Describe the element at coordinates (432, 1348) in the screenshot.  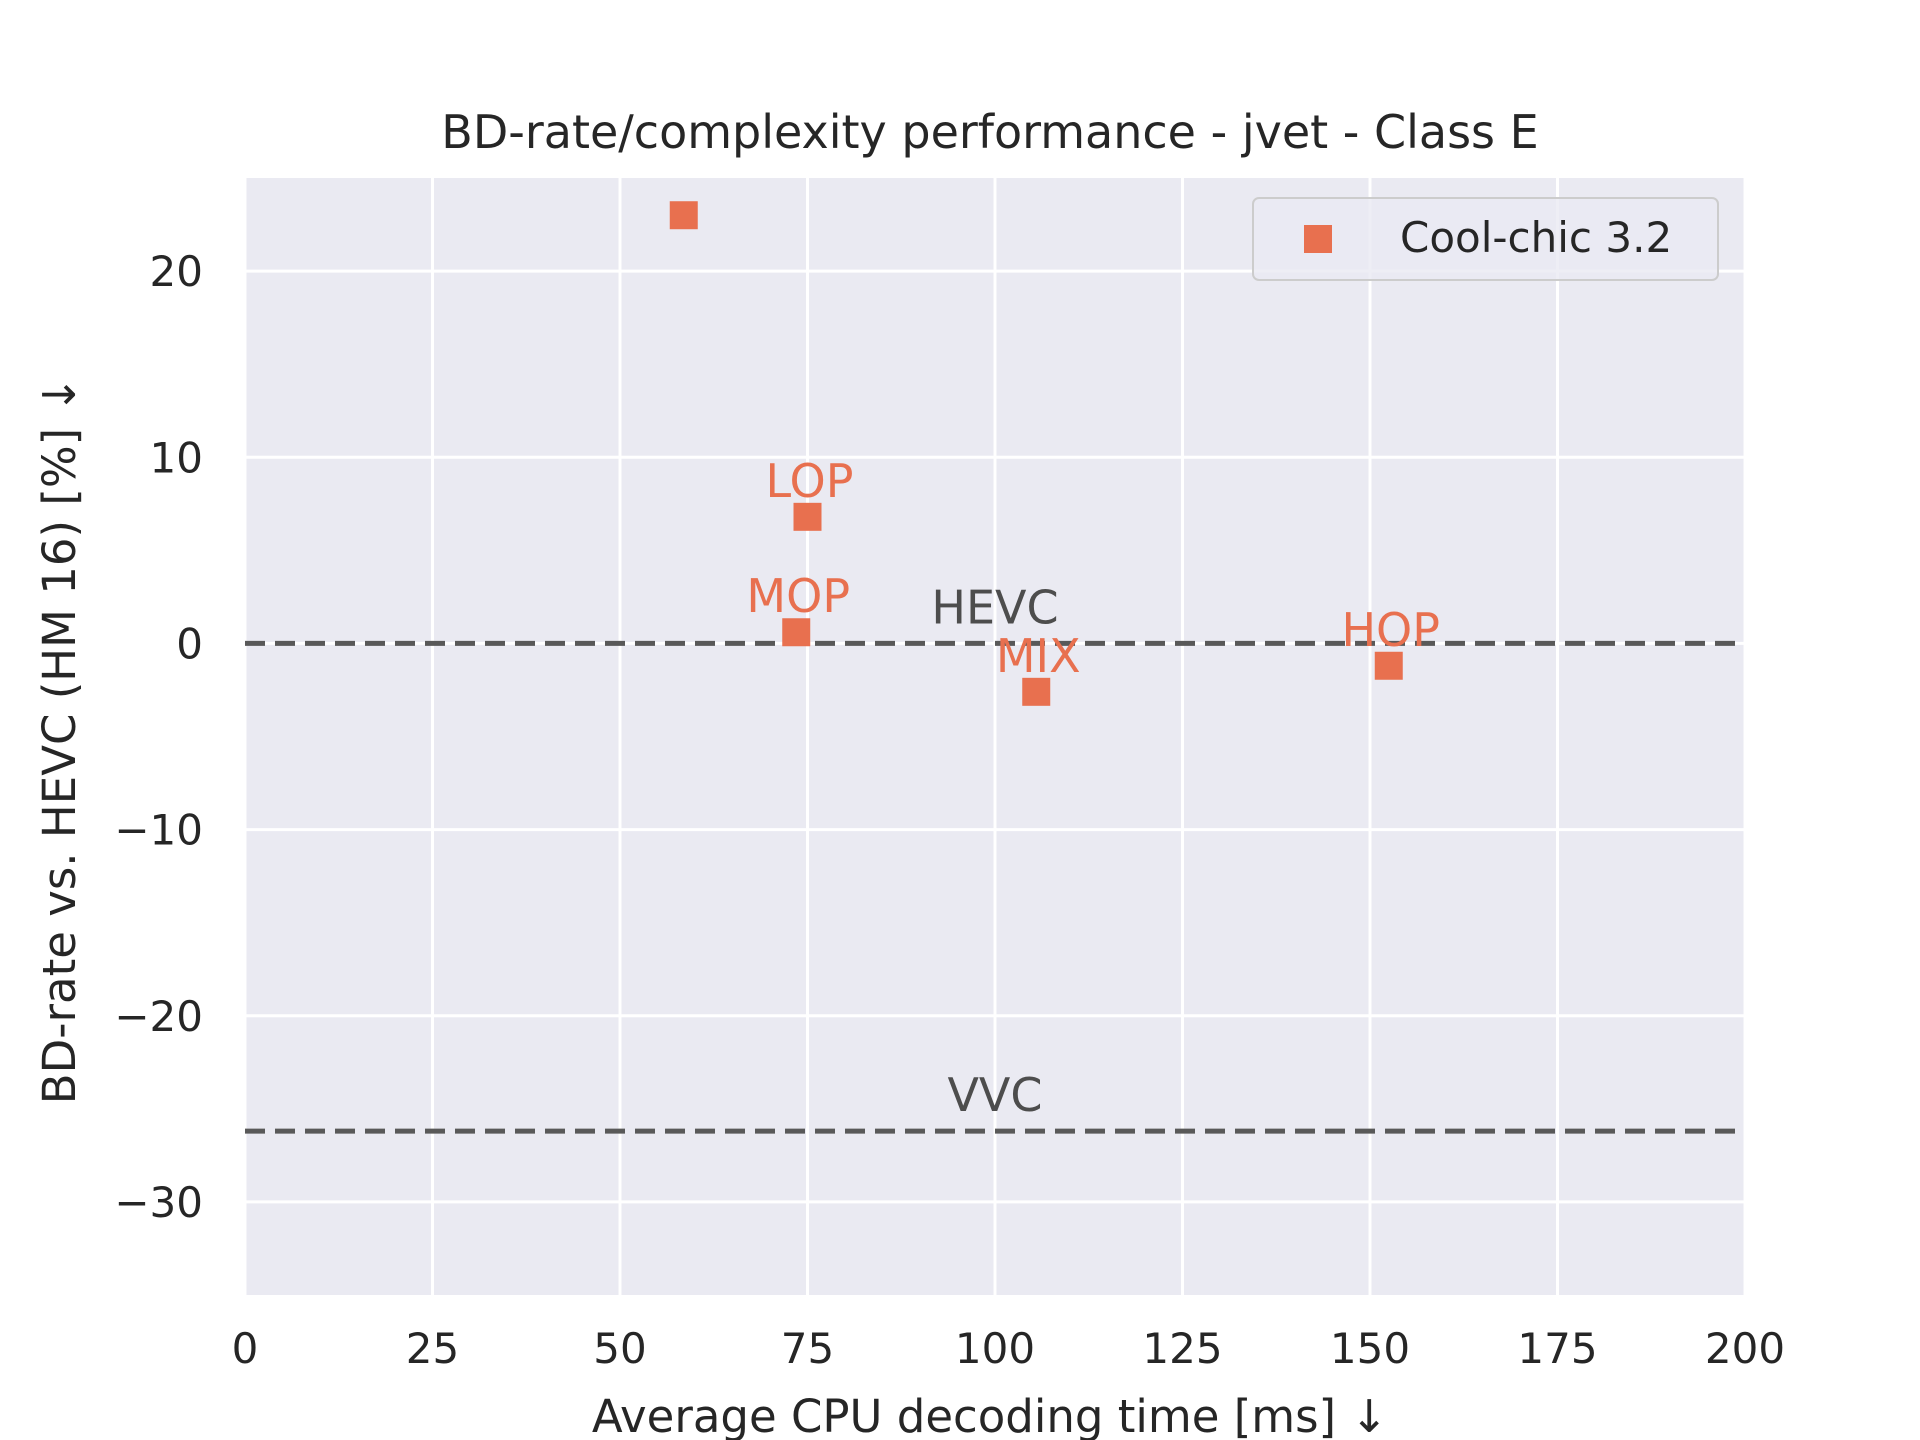
I see `x-tick-label: 25` at that location.